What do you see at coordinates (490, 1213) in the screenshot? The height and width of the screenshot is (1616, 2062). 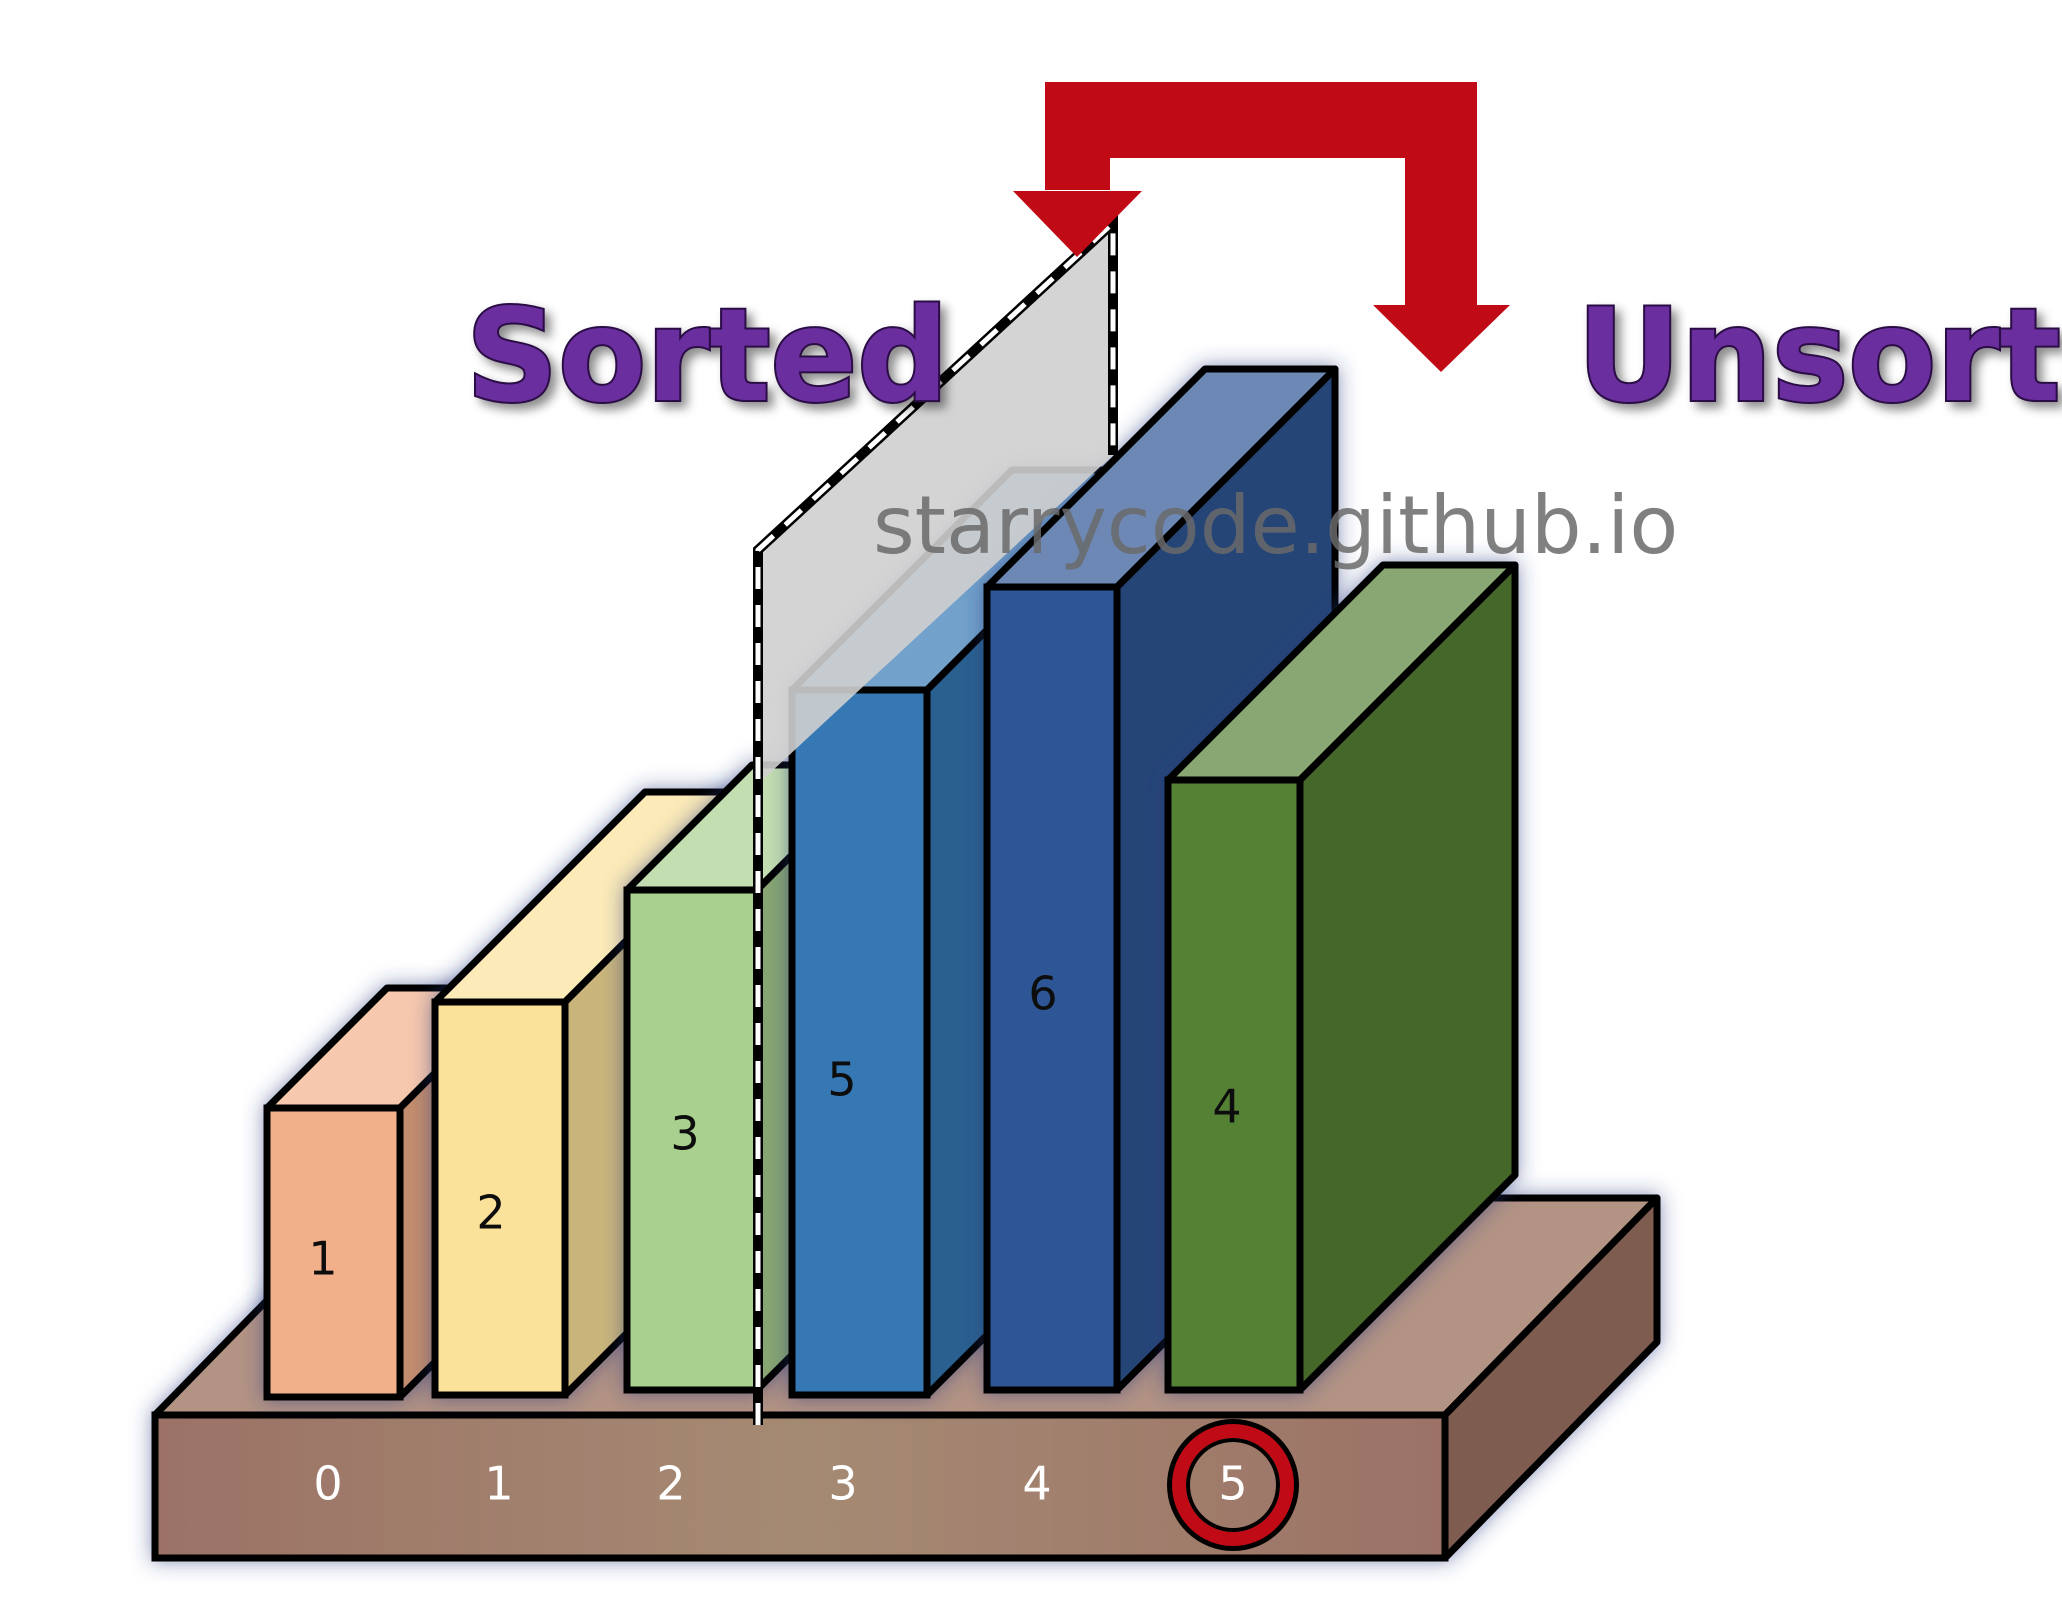 I see `block-value-label: 2` at bounding box center [490, 1213].